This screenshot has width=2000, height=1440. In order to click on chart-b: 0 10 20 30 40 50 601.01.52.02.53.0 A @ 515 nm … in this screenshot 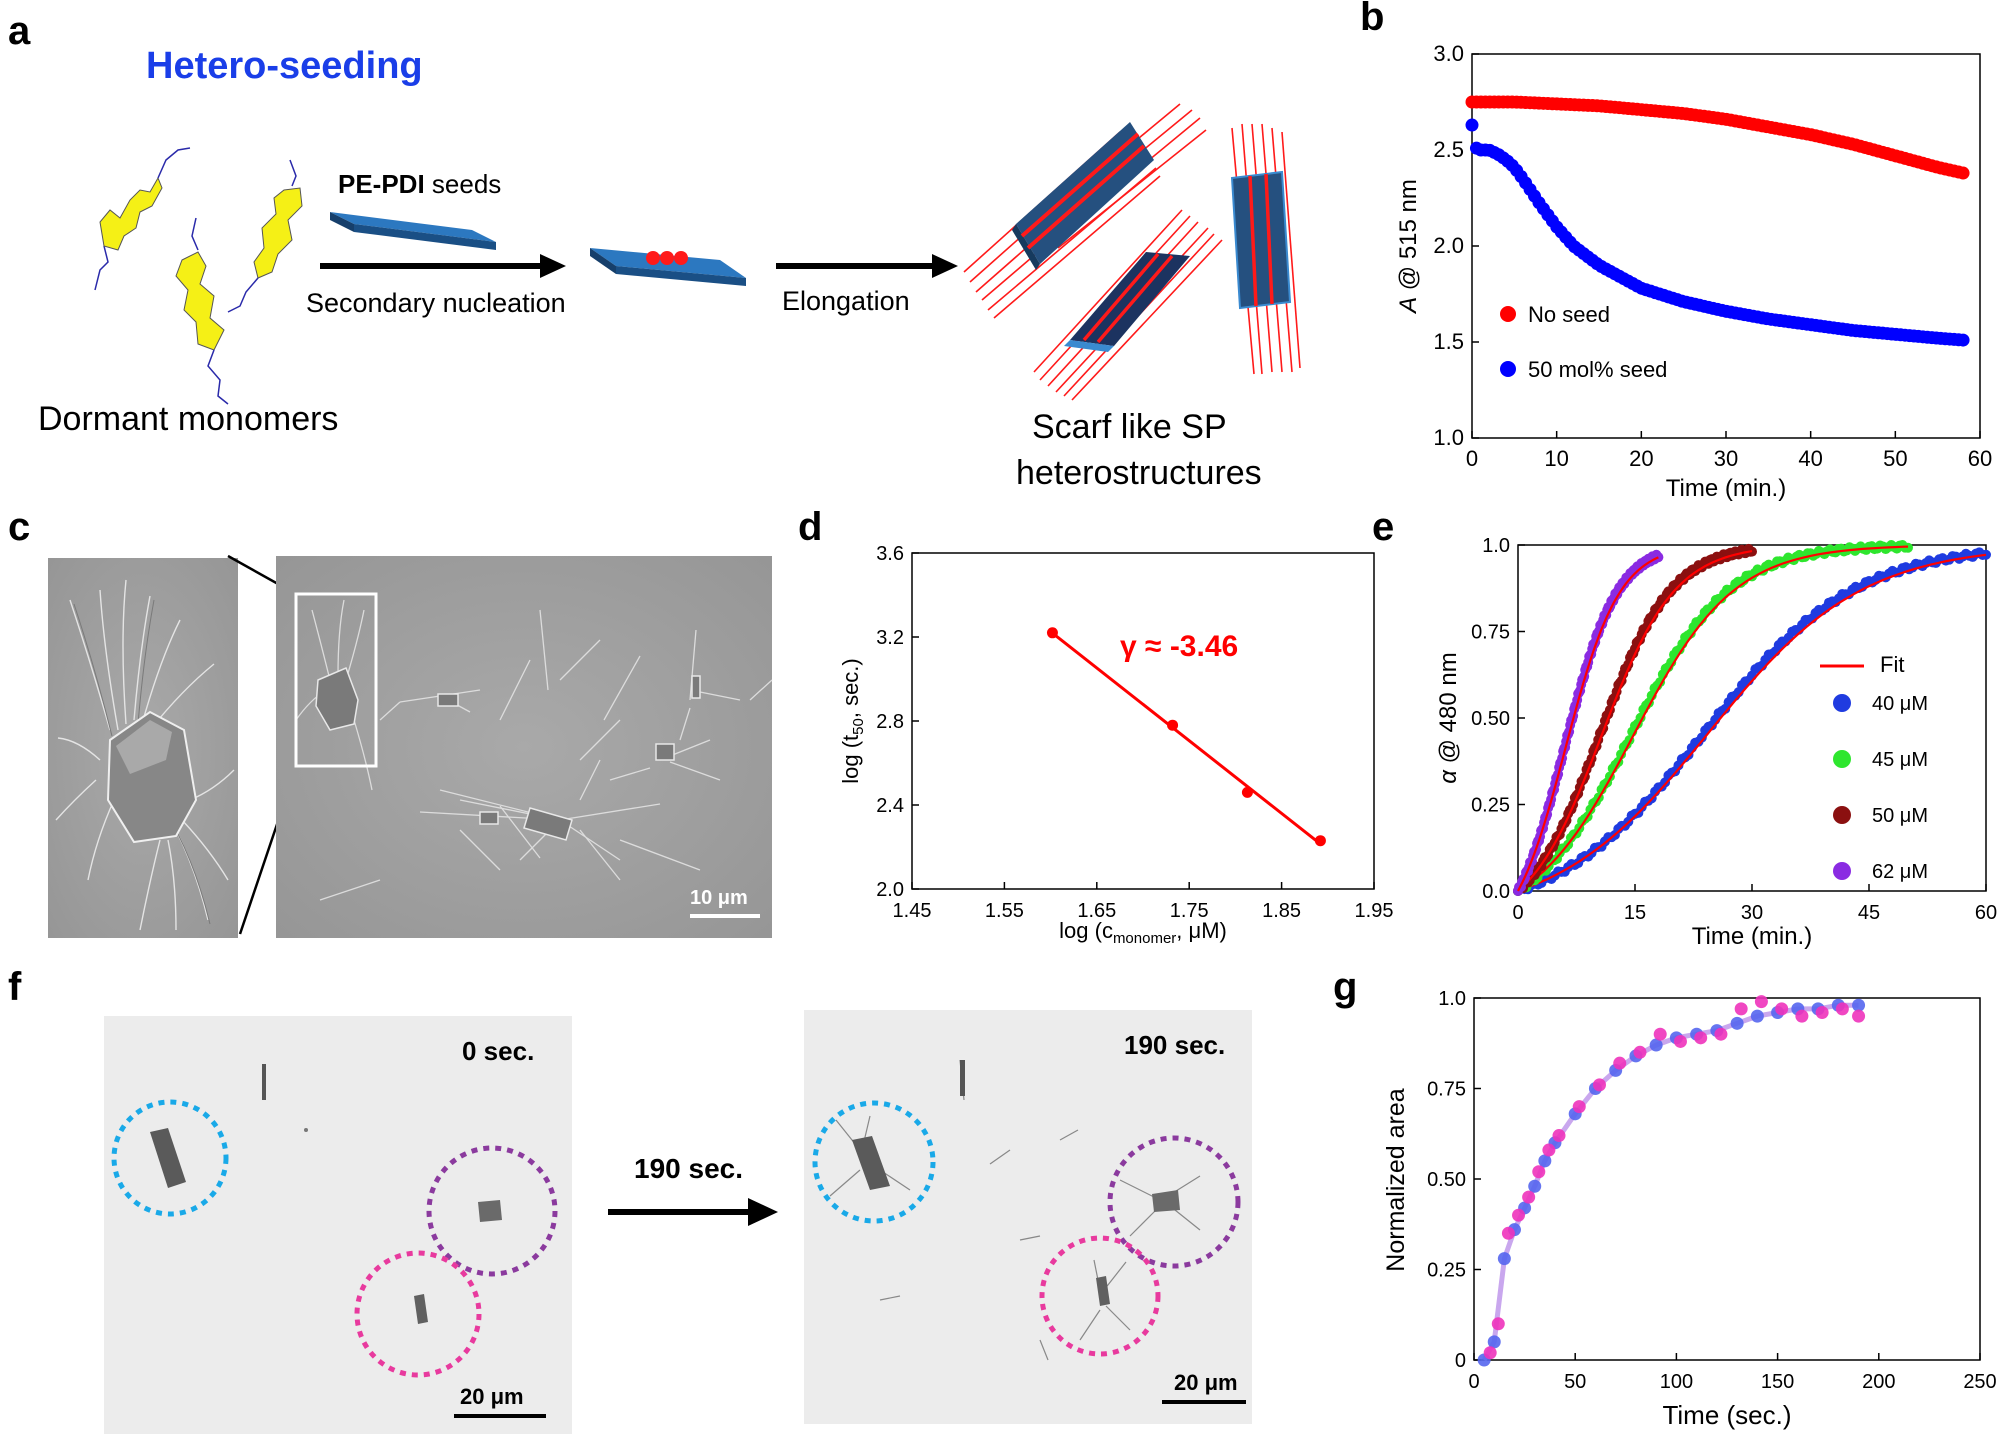, I will do `click(1693, 271)`.